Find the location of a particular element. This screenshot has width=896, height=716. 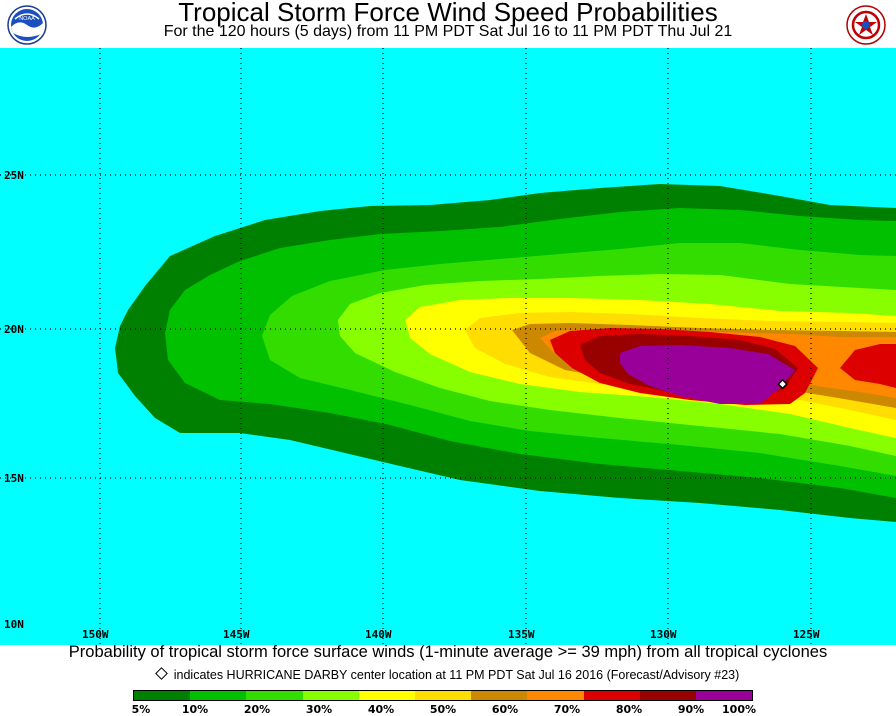

colorbar-tick-label: 80% is located at coordinates (629, 709).